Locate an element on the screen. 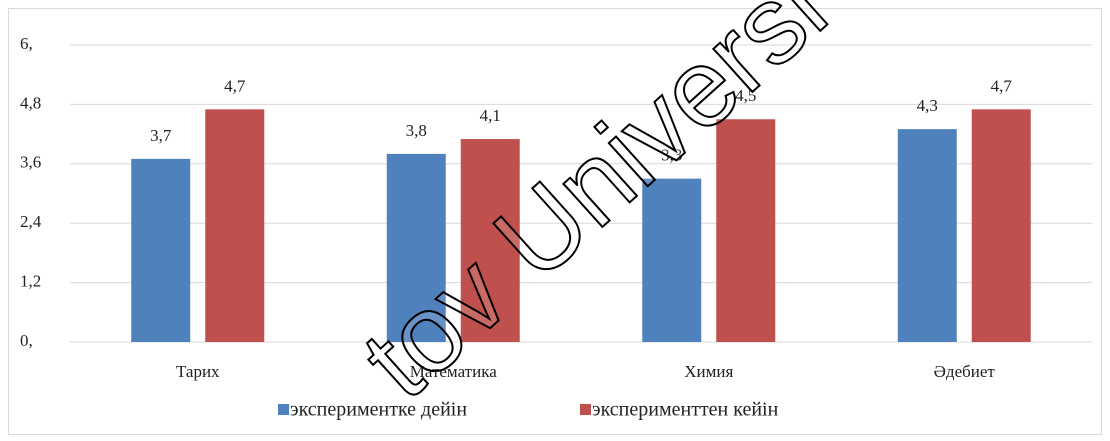 The height and width of the screenshot is (441, 1110). value-label: 4,3 is located at coordinates (927, 105).